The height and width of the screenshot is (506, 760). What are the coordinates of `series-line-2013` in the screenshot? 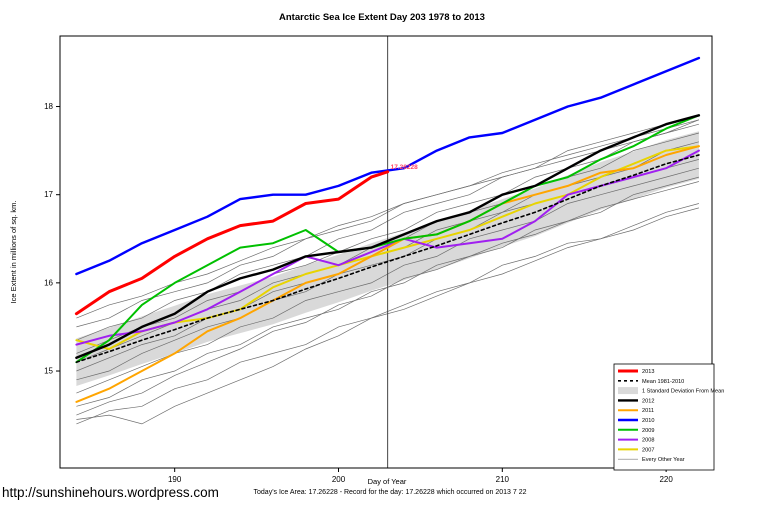 It's located at (232, 243).